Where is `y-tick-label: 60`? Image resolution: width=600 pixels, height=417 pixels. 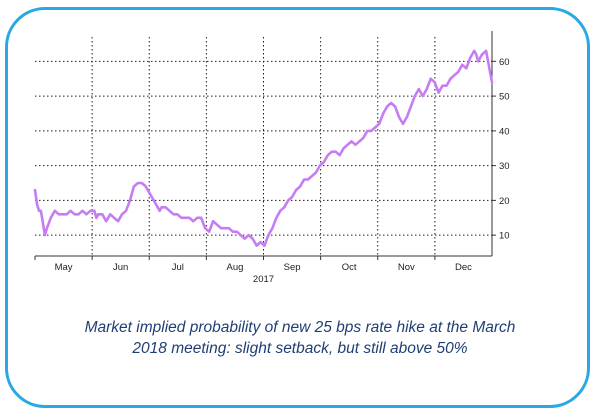
y-tick-label: 60 is located at coordinates (504, 62).